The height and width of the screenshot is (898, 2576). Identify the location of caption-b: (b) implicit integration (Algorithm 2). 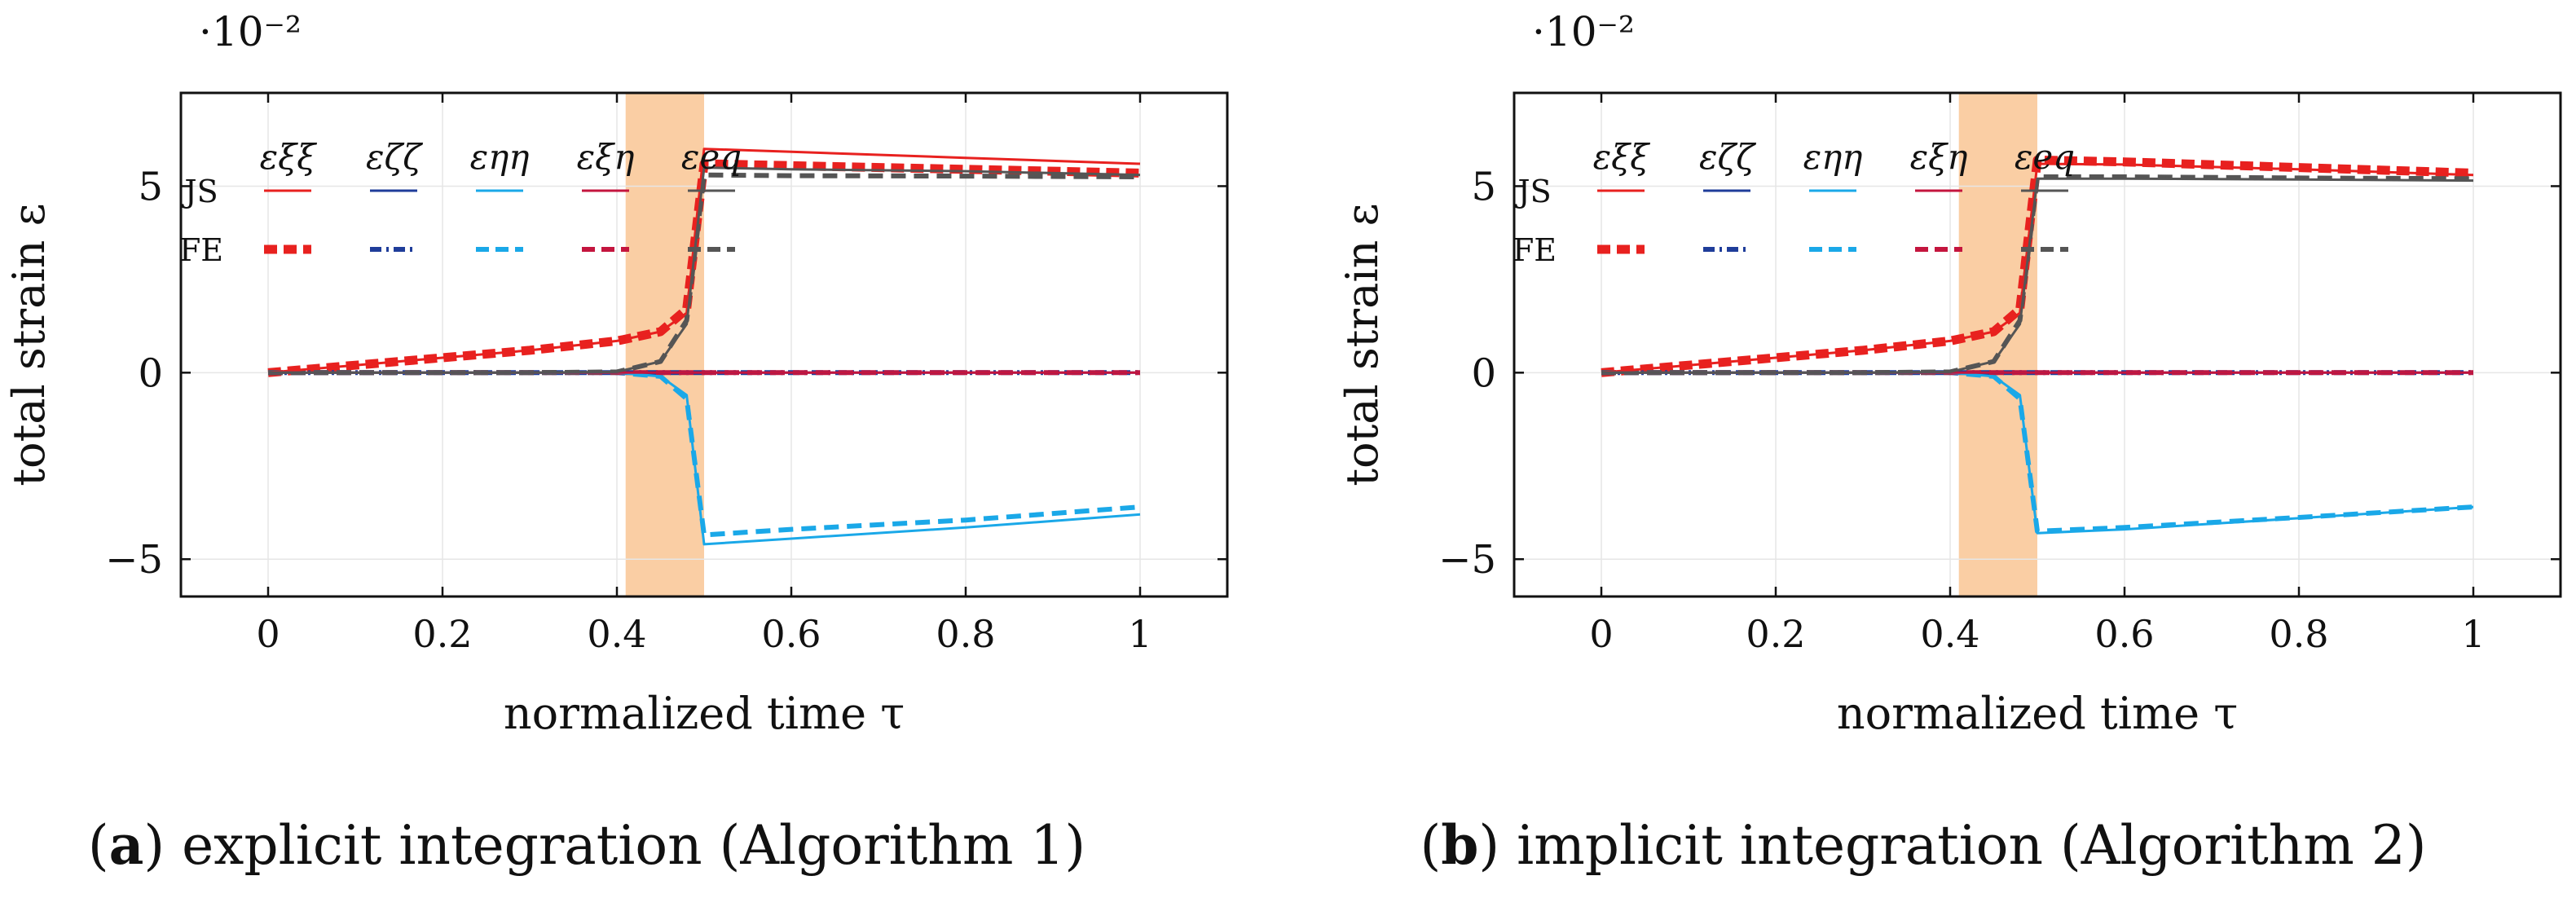
(1923, 845).